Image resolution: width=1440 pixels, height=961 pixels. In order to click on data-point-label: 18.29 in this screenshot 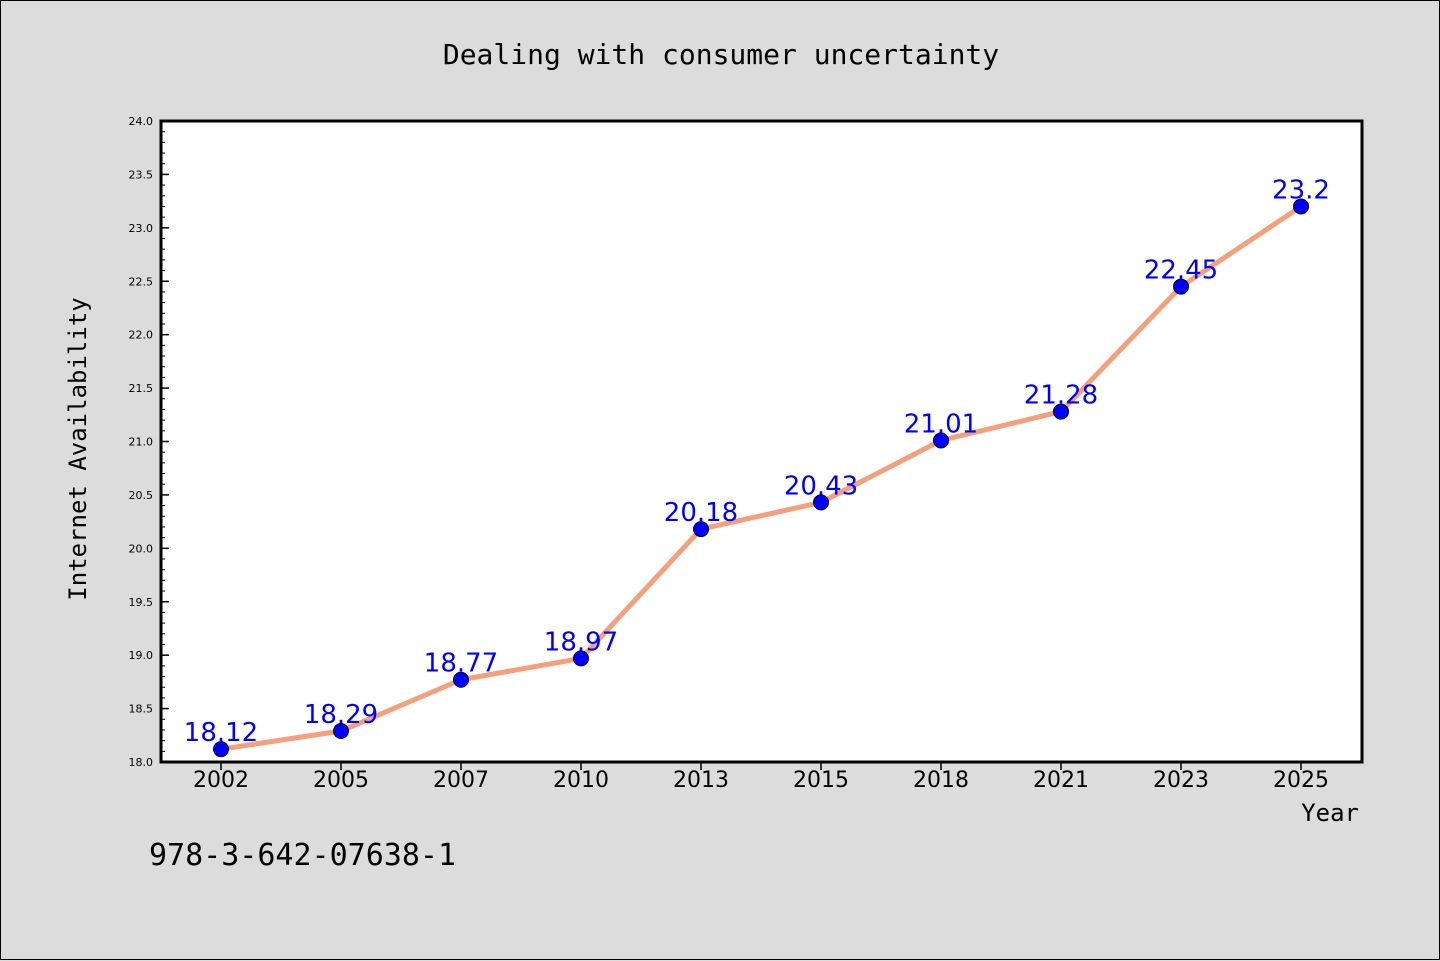, I will do `click(341, 715)`.